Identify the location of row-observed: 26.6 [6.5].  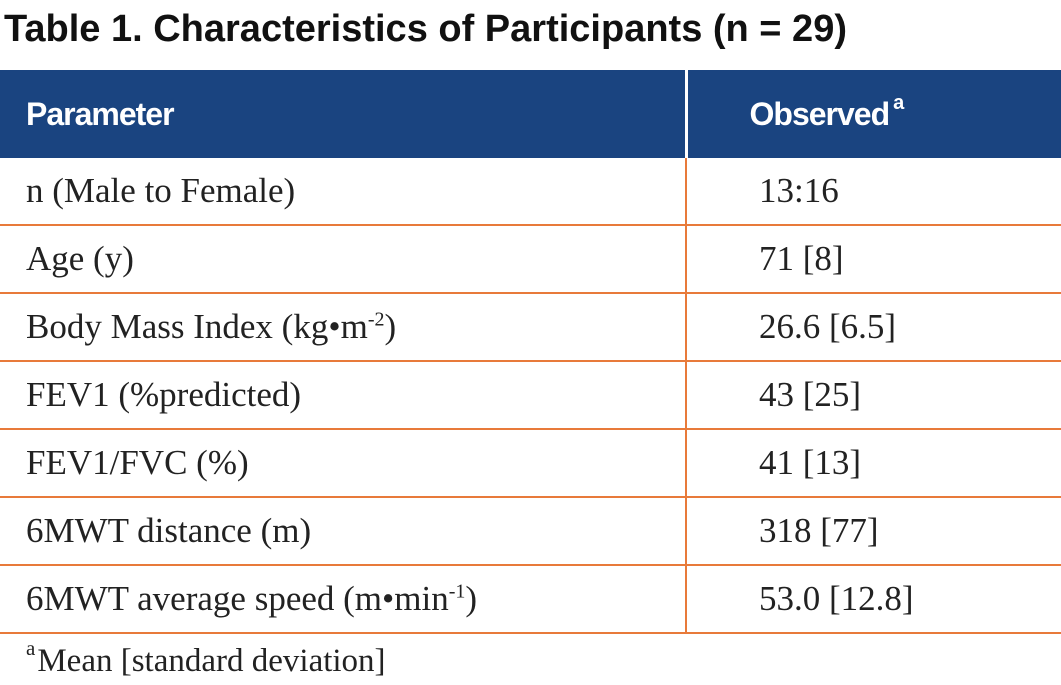
(873, 327).